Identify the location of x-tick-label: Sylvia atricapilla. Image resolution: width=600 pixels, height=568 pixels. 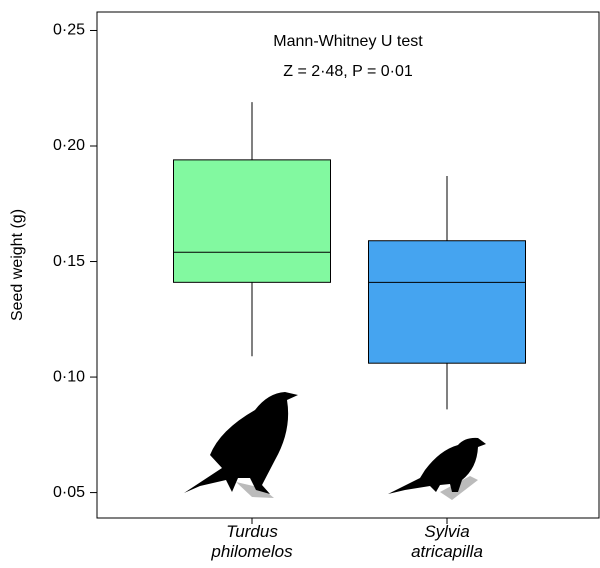
(447, 541).